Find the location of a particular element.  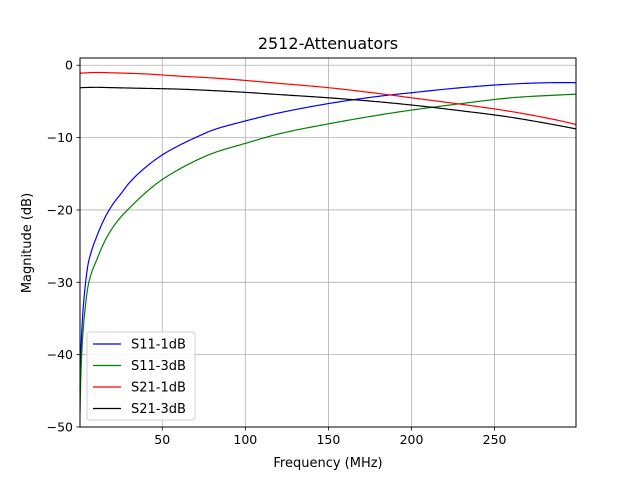

legend: S11-1dB S11-3dB S21-1dB S21-3dB is located at coordinates (141, 376).